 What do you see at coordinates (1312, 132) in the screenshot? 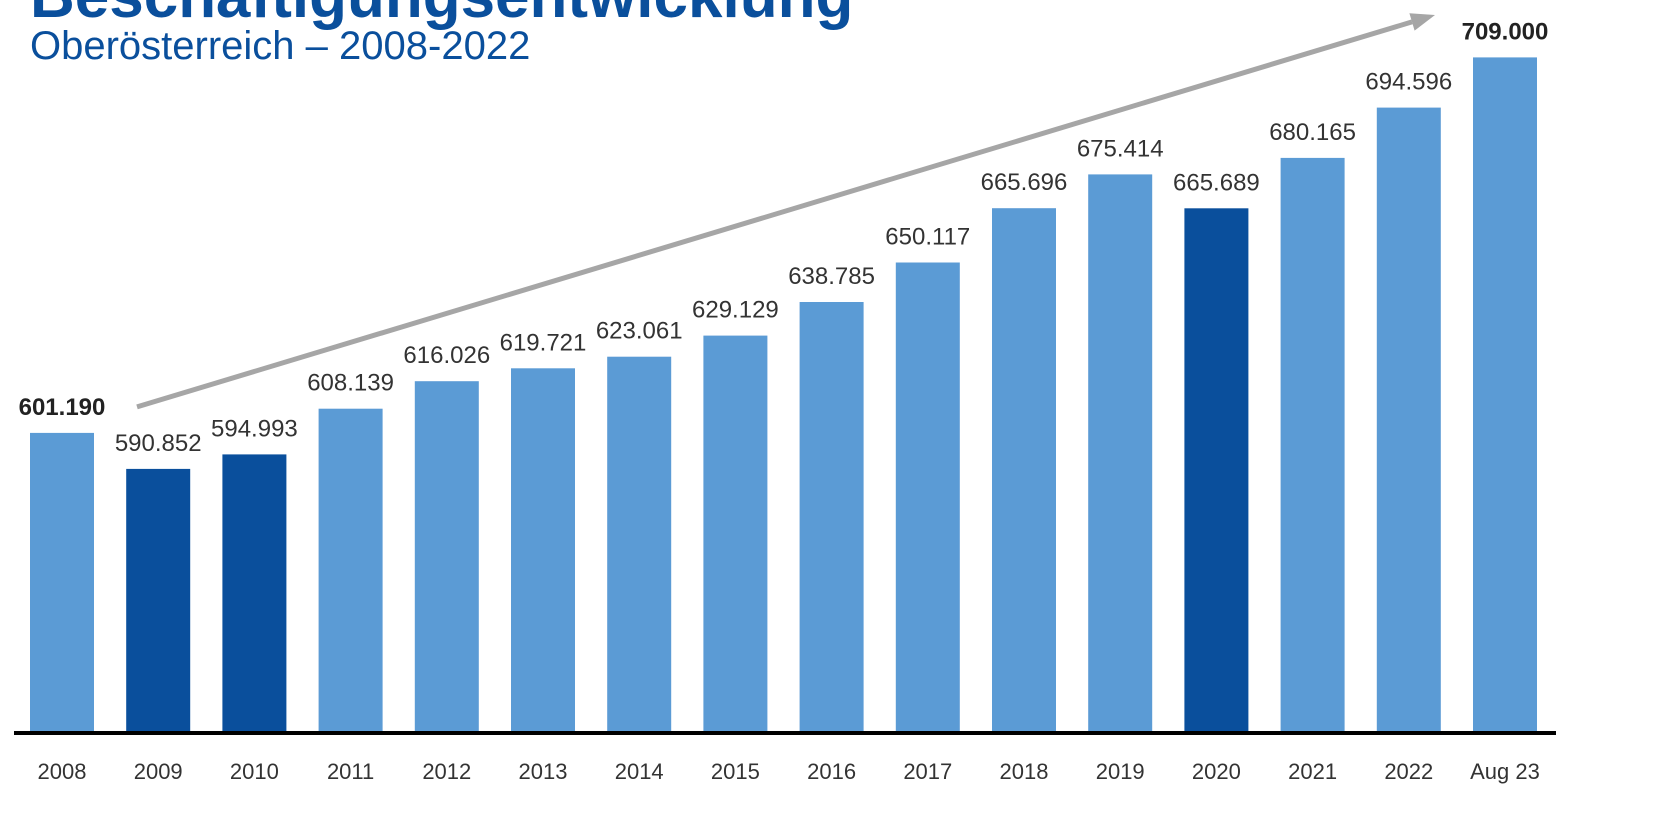
I see `data-label: 680.165` at bounding box center [1312, 132].